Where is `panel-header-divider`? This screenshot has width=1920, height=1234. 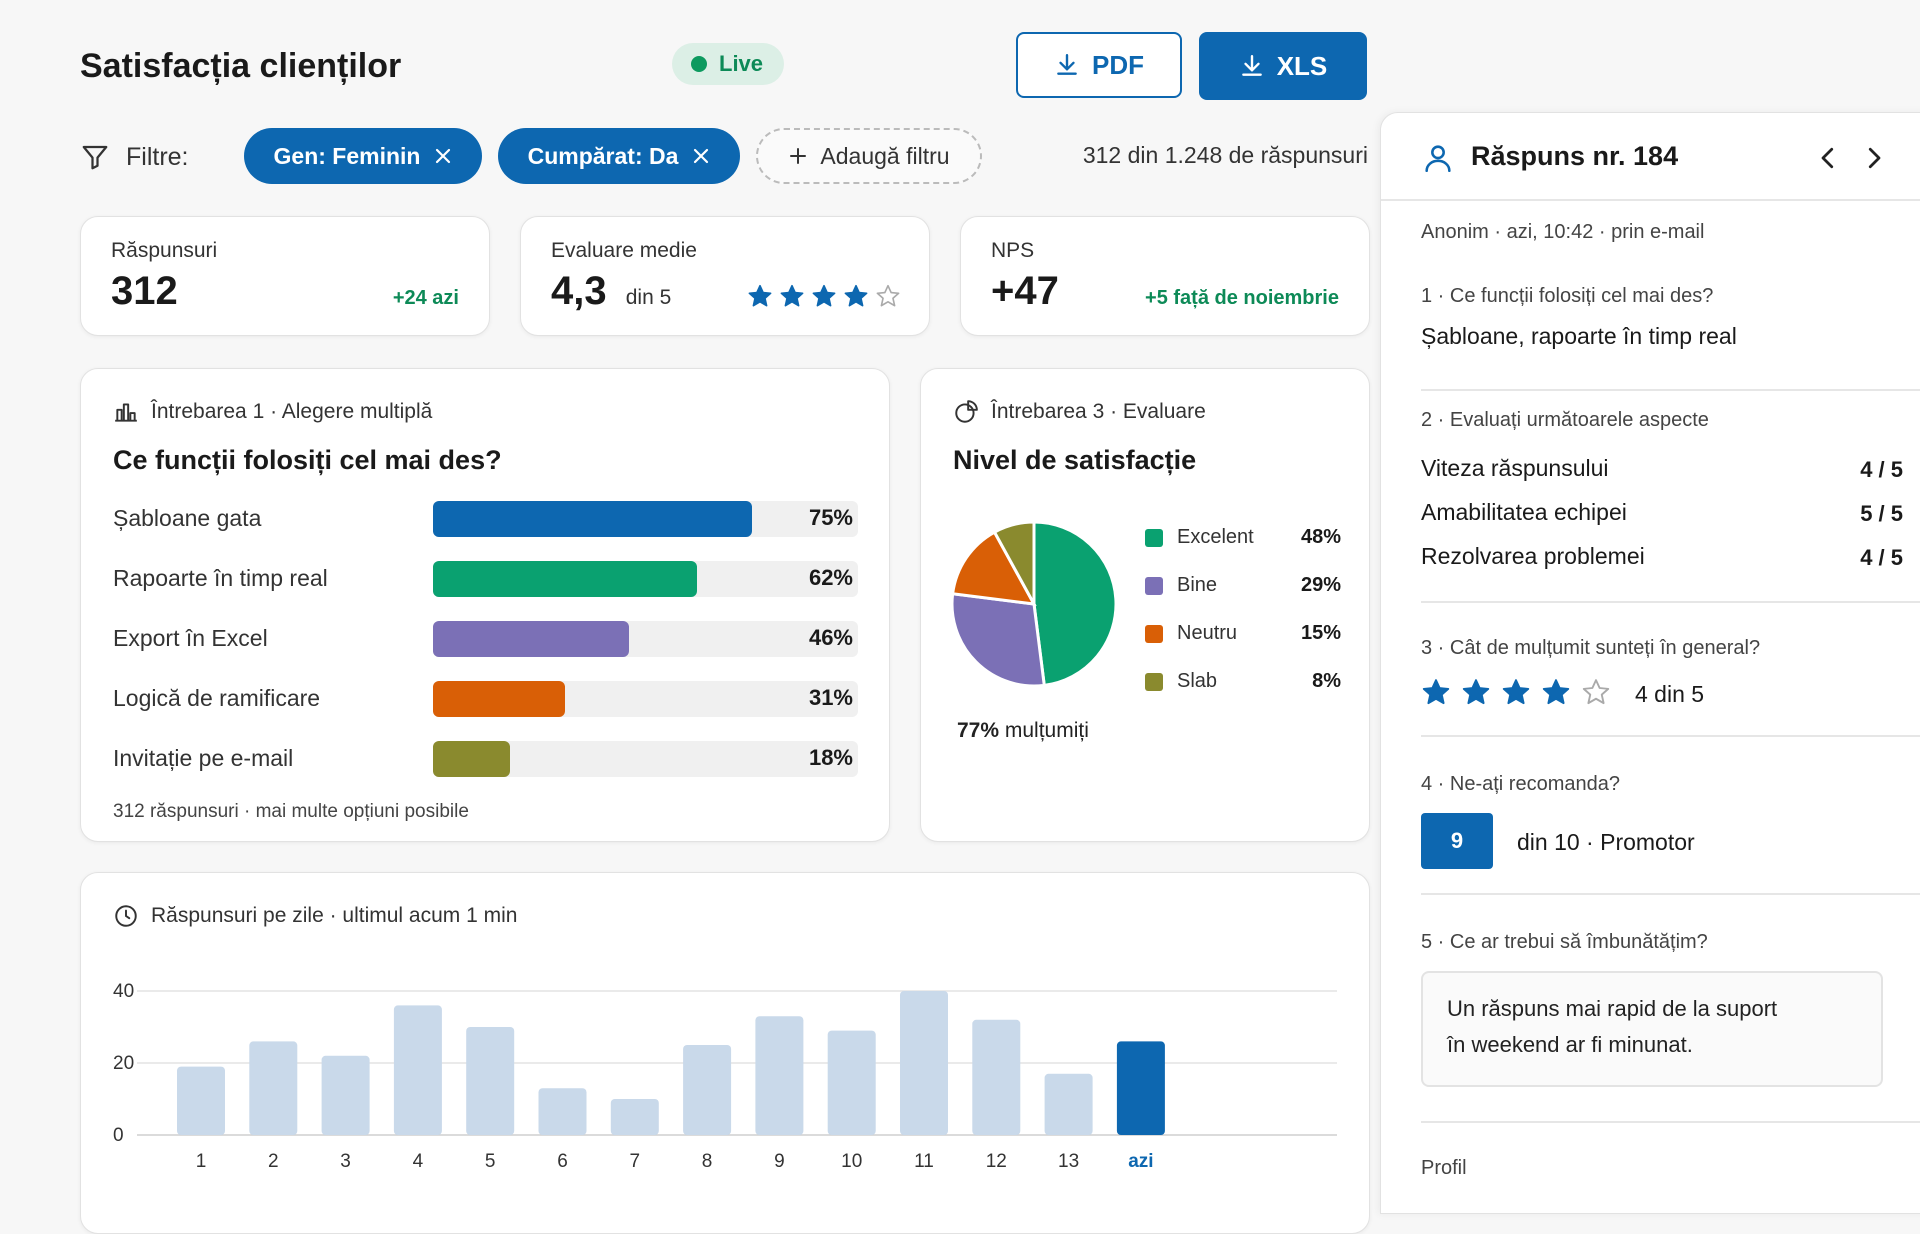 panel-header-divider is located at coordinates (1650, 200).